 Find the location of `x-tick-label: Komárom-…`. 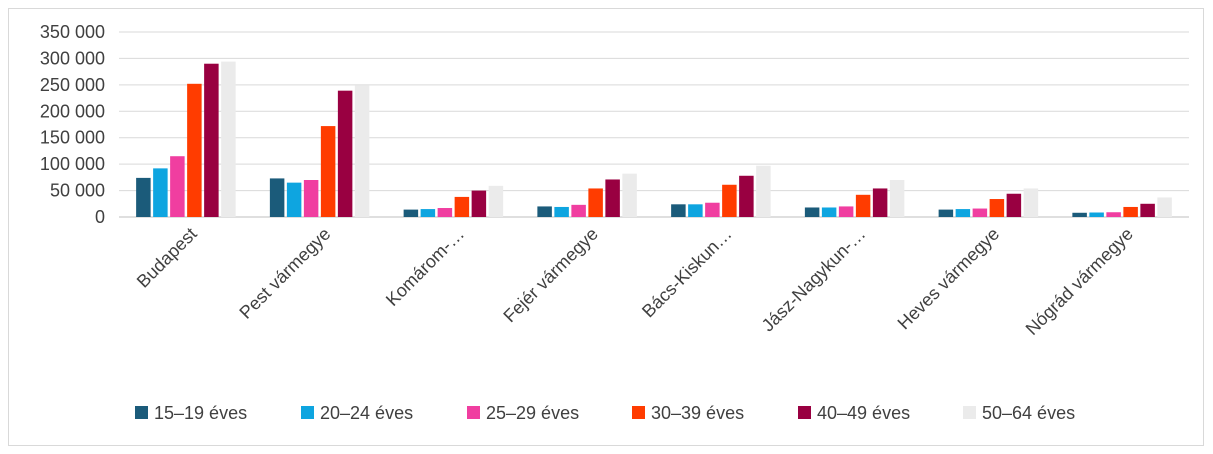

x-tick-label: Komárom-… is located at coordinates (425, 267).